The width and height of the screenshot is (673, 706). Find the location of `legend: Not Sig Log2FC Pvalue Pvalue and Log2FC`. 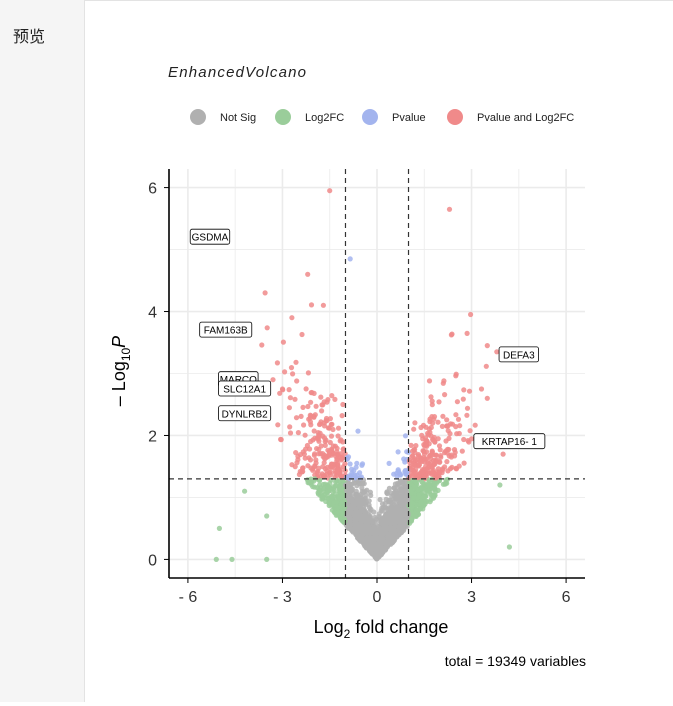

legend: Not Sig Log2FC Pvalue Pvalue and Log2FC is located at coordinates (382, 117).